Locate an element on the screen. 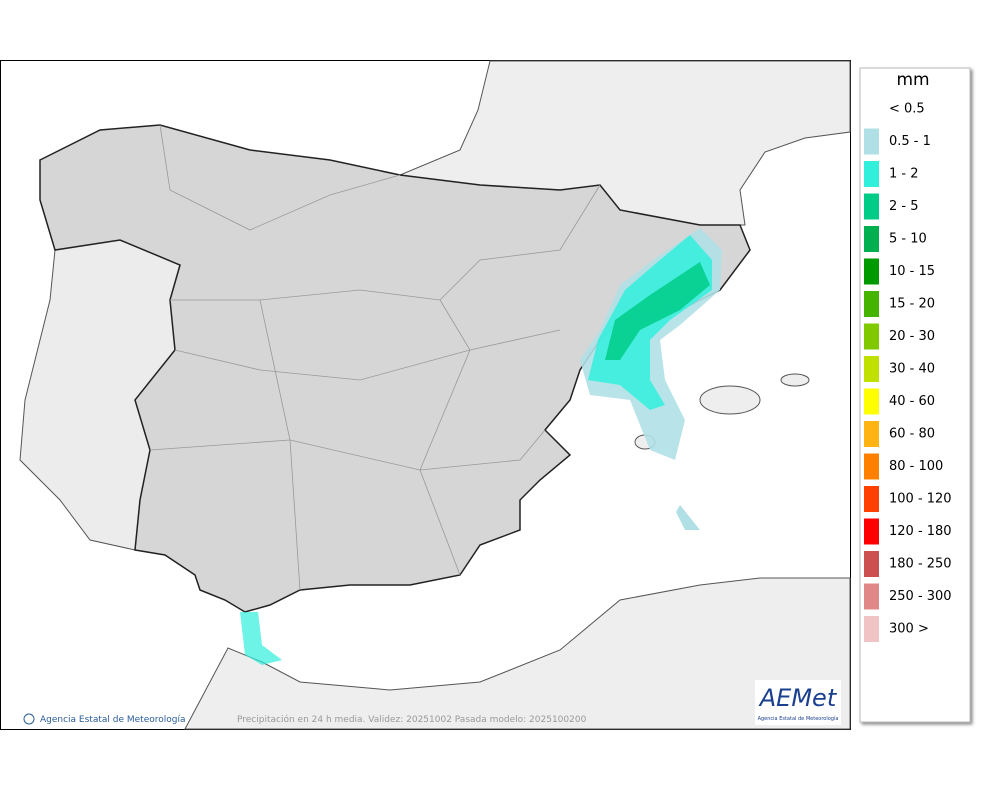  legend-label: 10 - 15 is located at coordinates (912, 271).